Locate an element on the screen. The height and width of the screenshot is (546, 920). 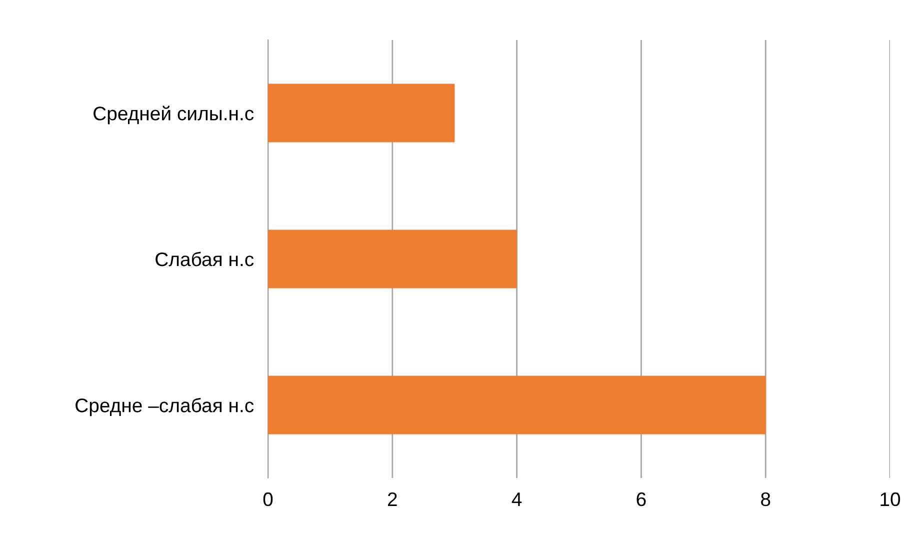
y-tick-label: Средней силы.н.с is located at coordinates (174, 115).